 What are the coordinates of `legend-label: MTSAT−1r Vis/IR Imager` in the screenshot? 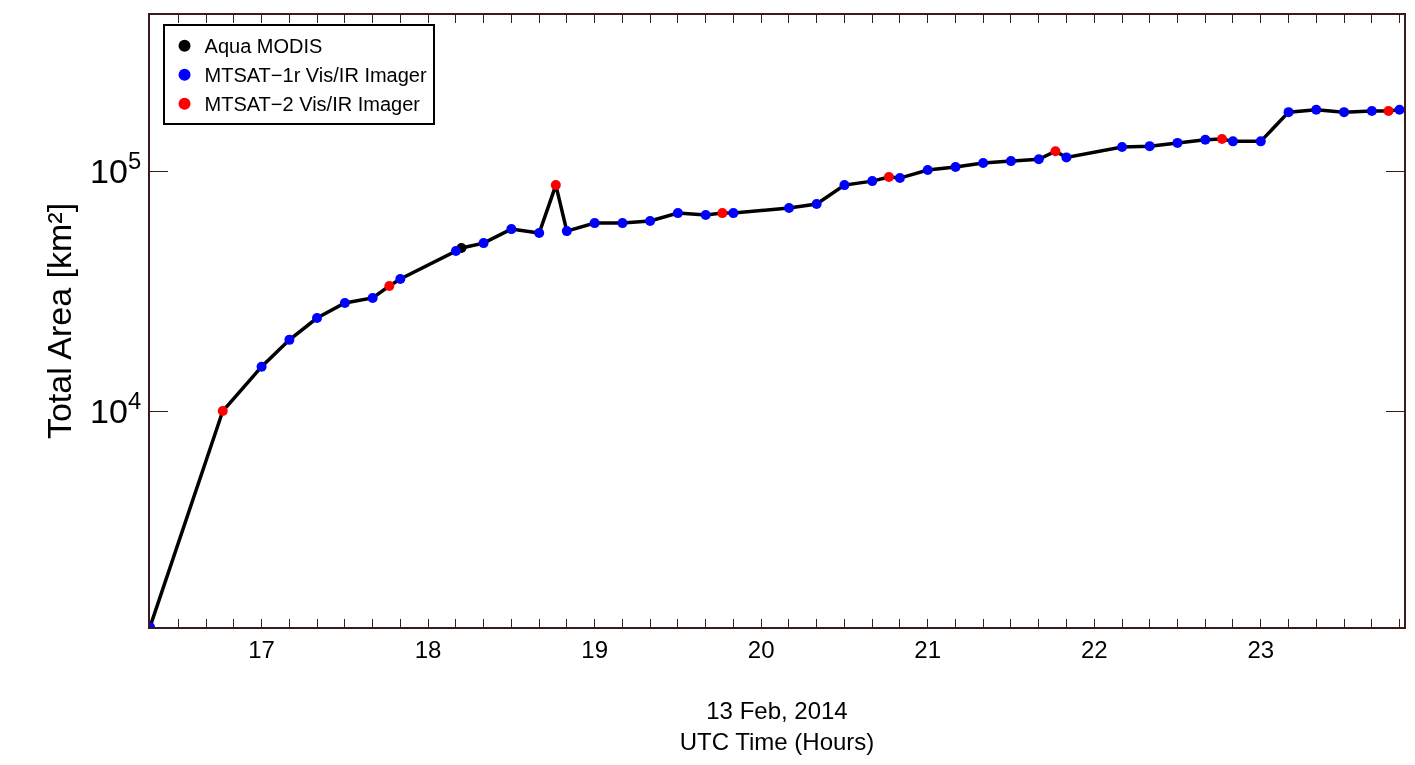 It's located at (315, 75).